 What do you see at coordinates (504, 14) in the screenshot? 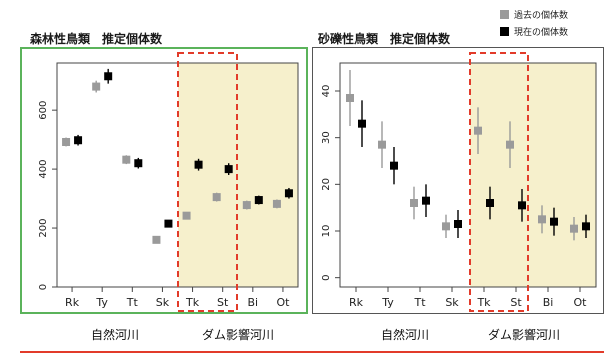
I see `legend-swatch-past` at bounding box center [504, 14].